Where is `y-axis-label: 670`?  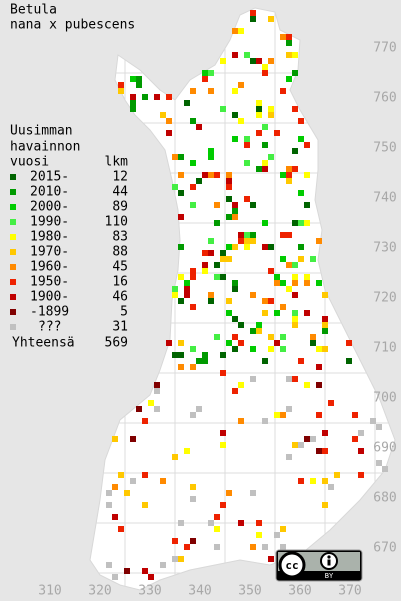
y-axis-label: 670 is located at coordinates (384, 548).